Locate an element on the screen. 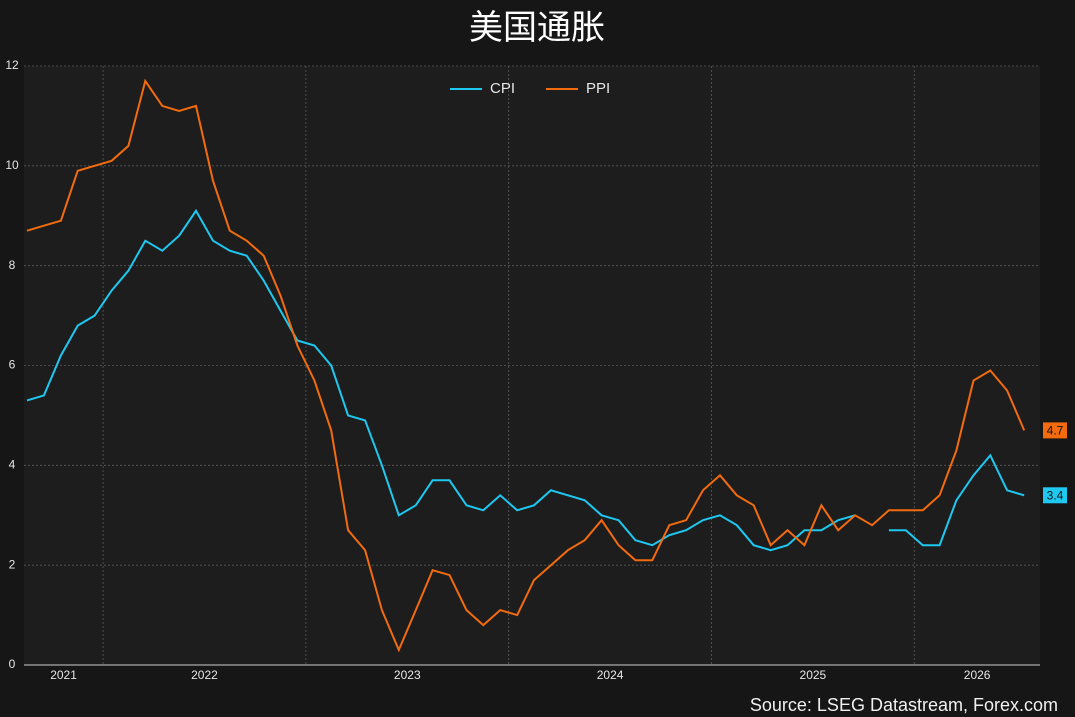 The image size is (1075, 717). x-tick-label: 2024 is located at coordinates (610, 675).